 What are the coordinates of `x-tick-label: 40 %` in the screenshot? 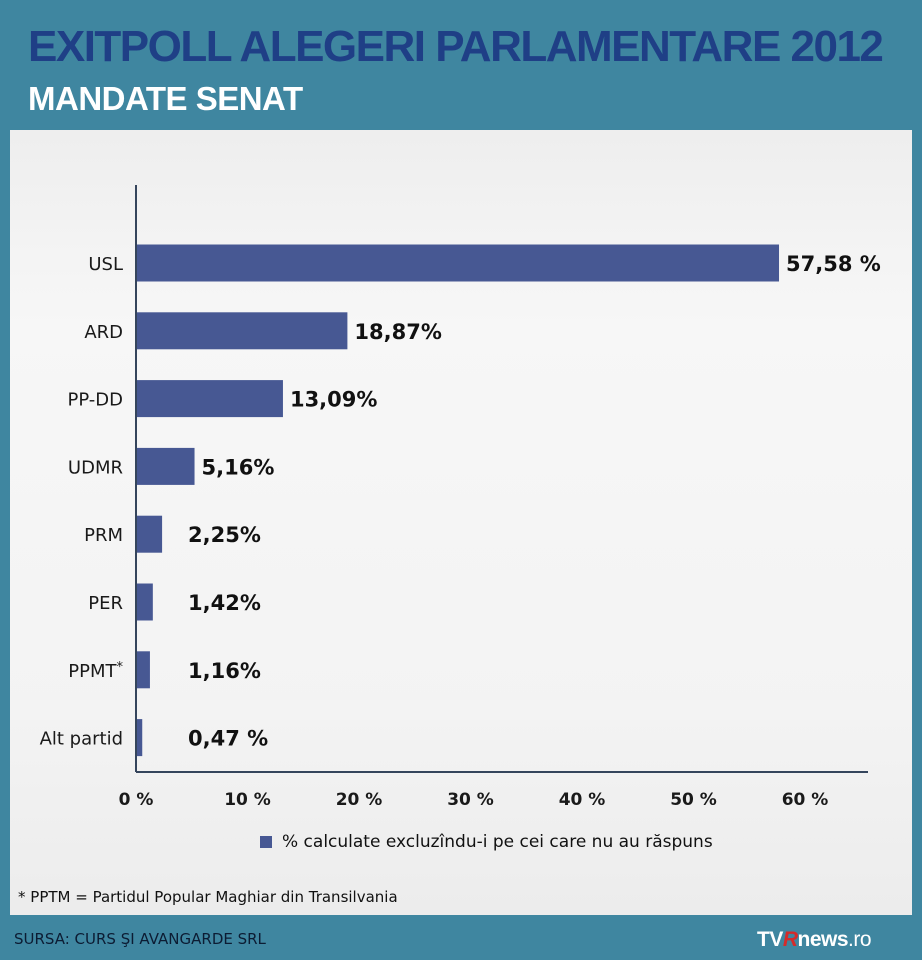 It's located at (582, 800).